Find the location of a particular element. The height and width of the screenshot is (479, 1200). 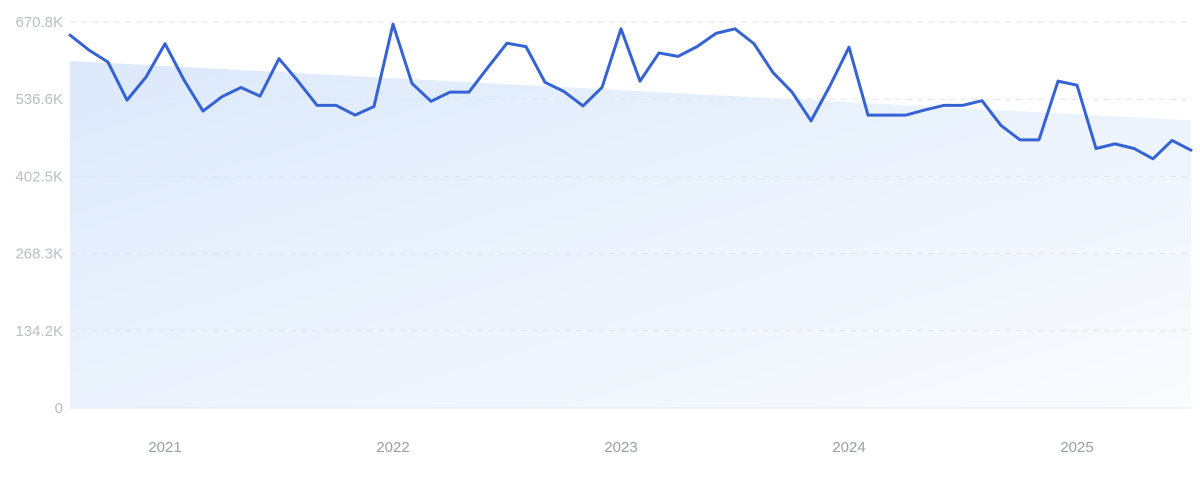

x-tick-label: 2023 is located at coordinates (620, 447).